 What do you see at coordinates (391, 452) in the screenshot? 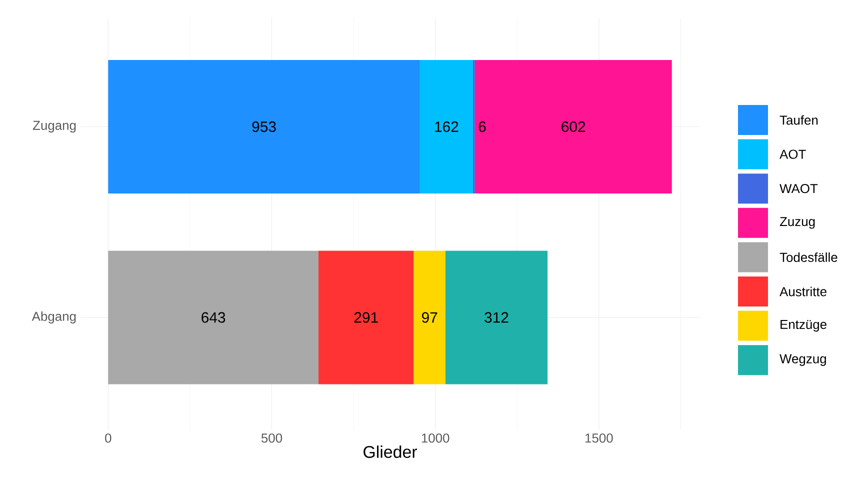
I see `x-axis-title: Glieder` at bounding box center [391, 452].